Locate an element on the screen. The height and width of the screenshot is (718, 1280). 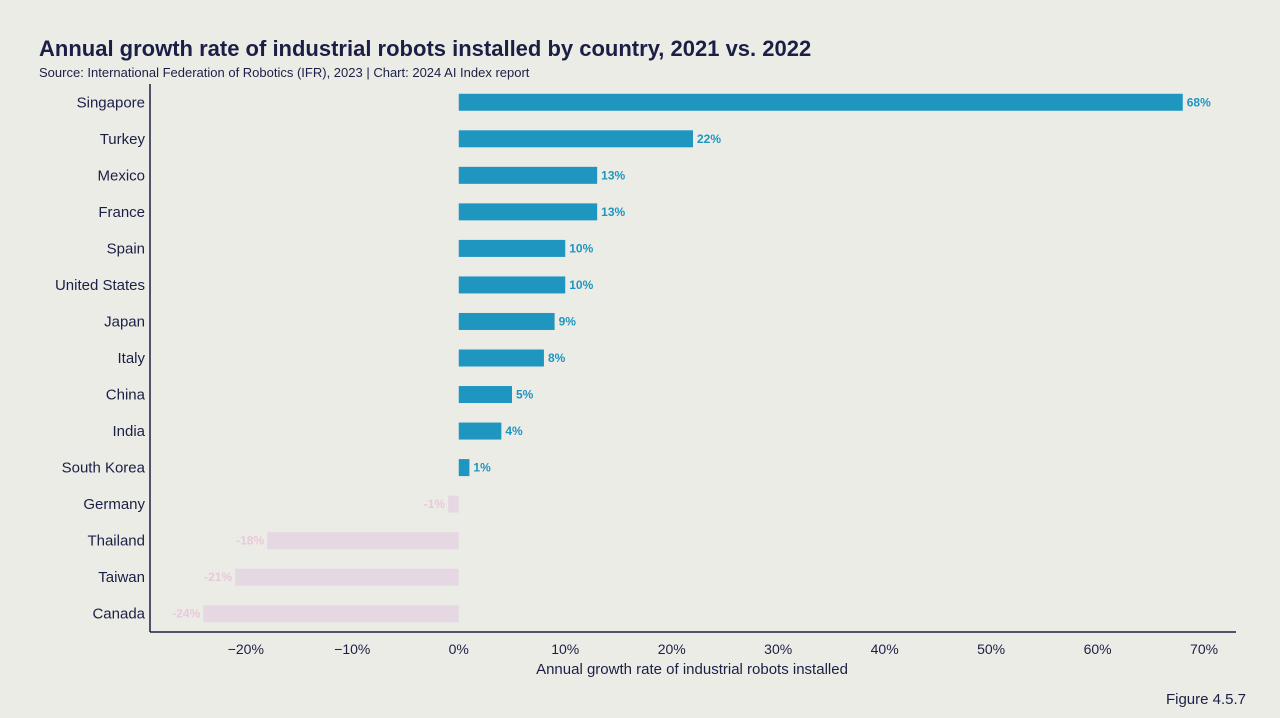
value-label-turkey: 22% is located at coordinates (709, 139).